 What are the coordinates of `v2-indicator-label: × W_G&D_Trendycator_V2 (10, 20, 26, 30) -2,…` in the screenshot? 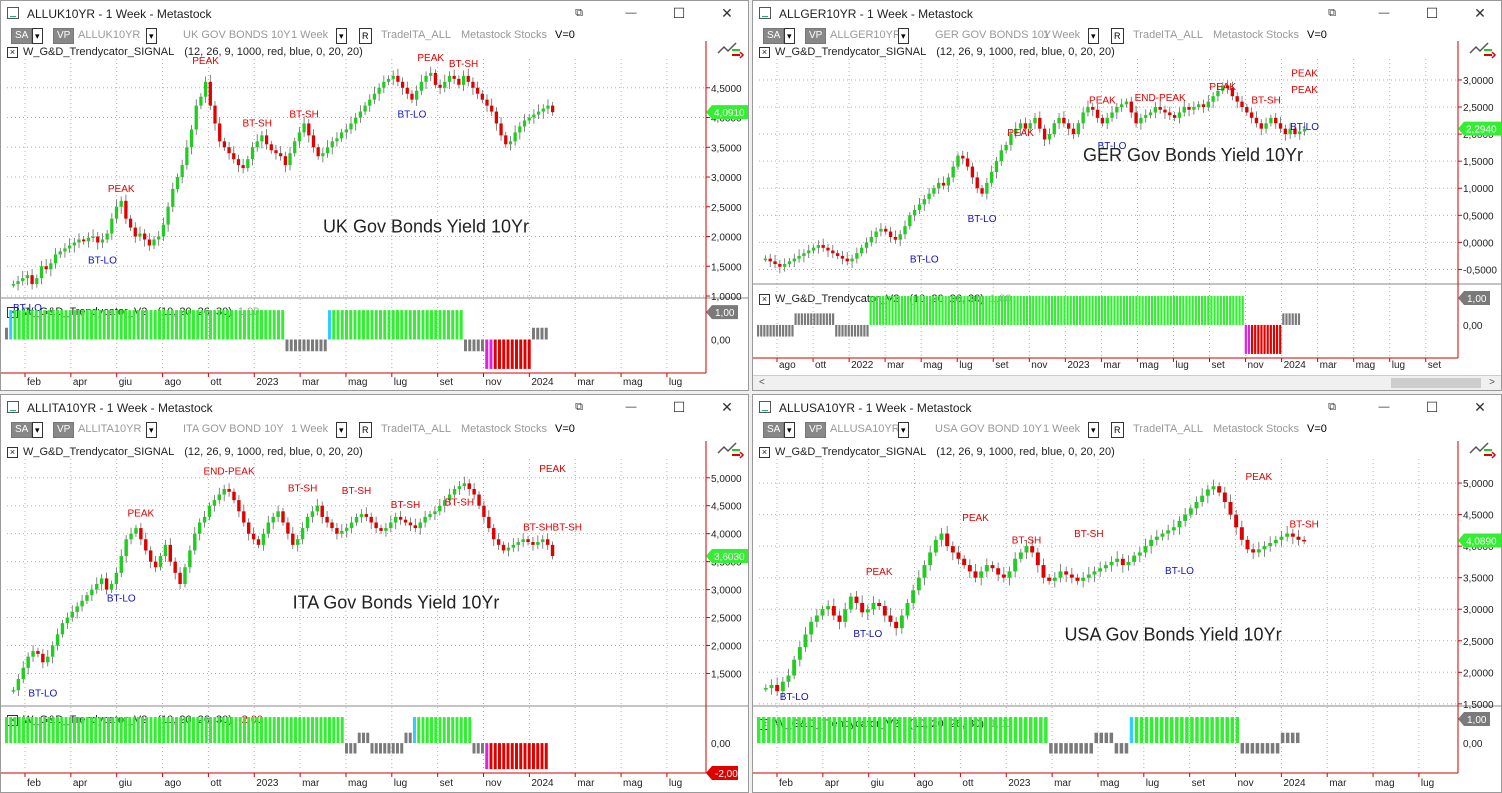 It's located at (135, 720).